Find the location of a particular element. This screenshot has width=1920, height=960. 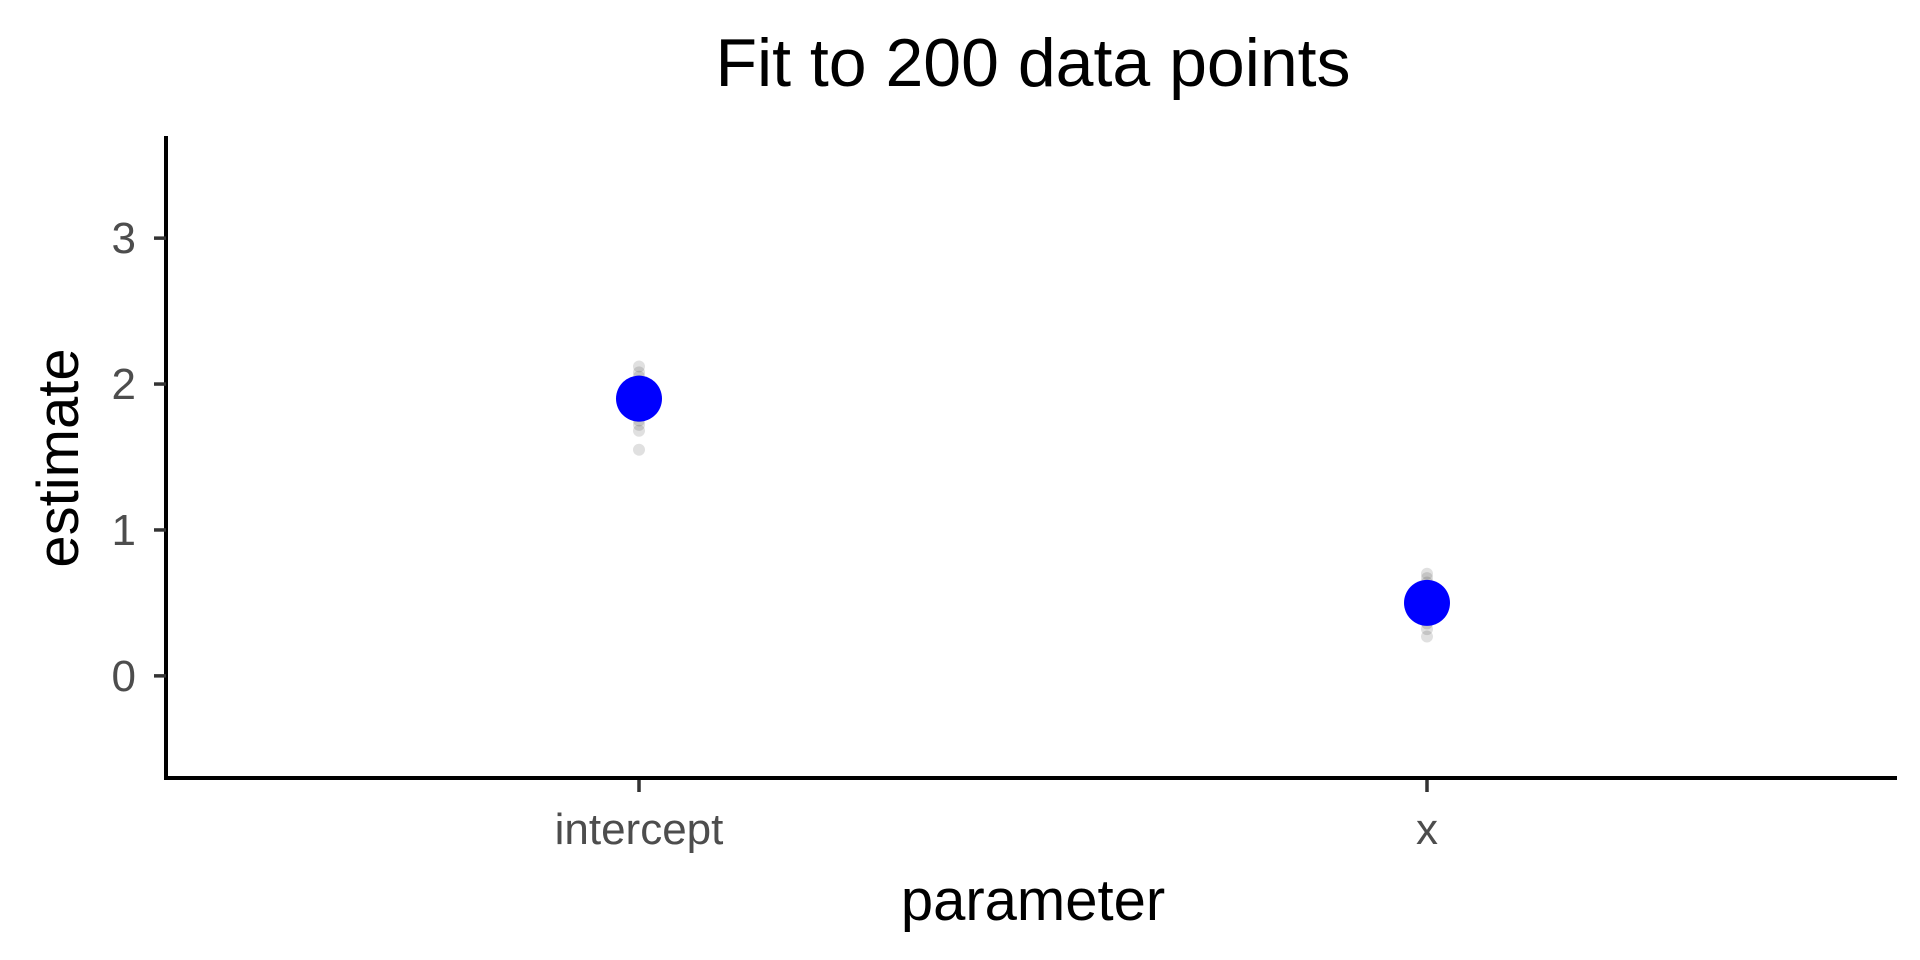

y-axis-label: estimate is located at coordinates (58, 457).